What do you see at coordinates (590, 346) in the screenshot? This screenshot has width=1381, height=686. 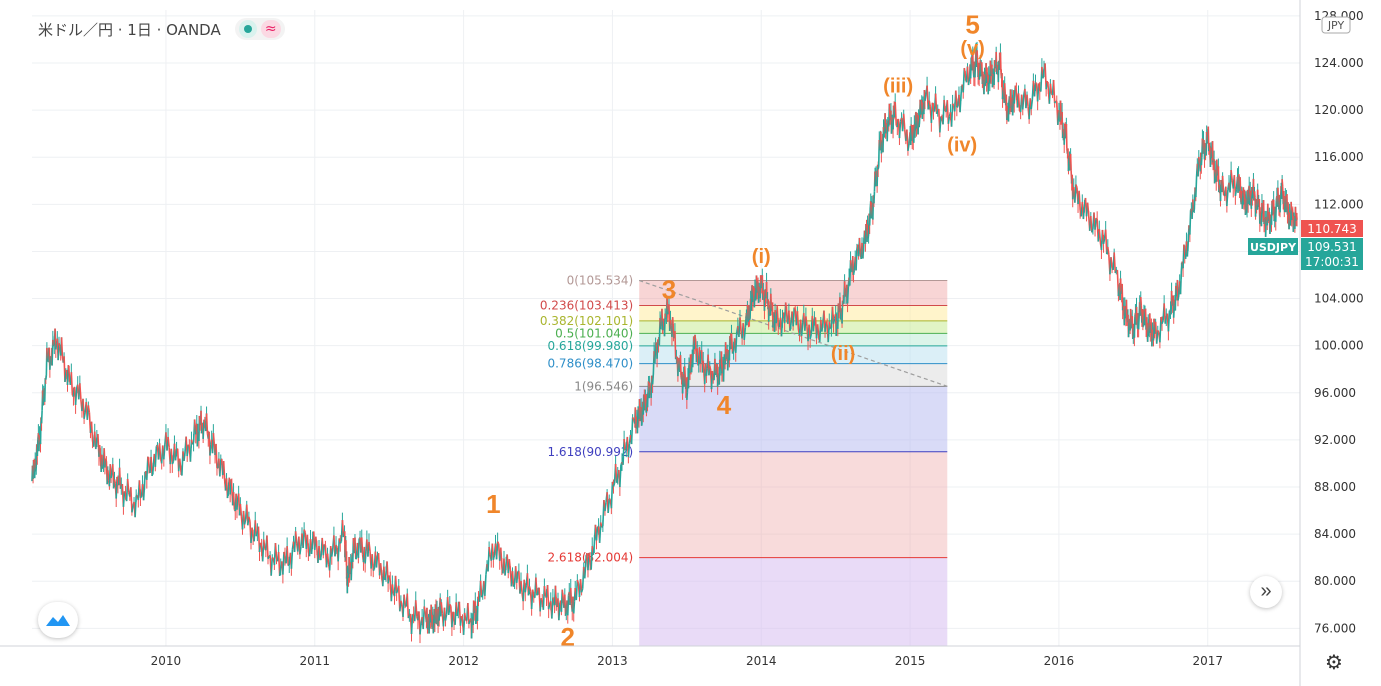 I see `fib-level-label: 0.618(99.980)` at bounding box center [590, 346].